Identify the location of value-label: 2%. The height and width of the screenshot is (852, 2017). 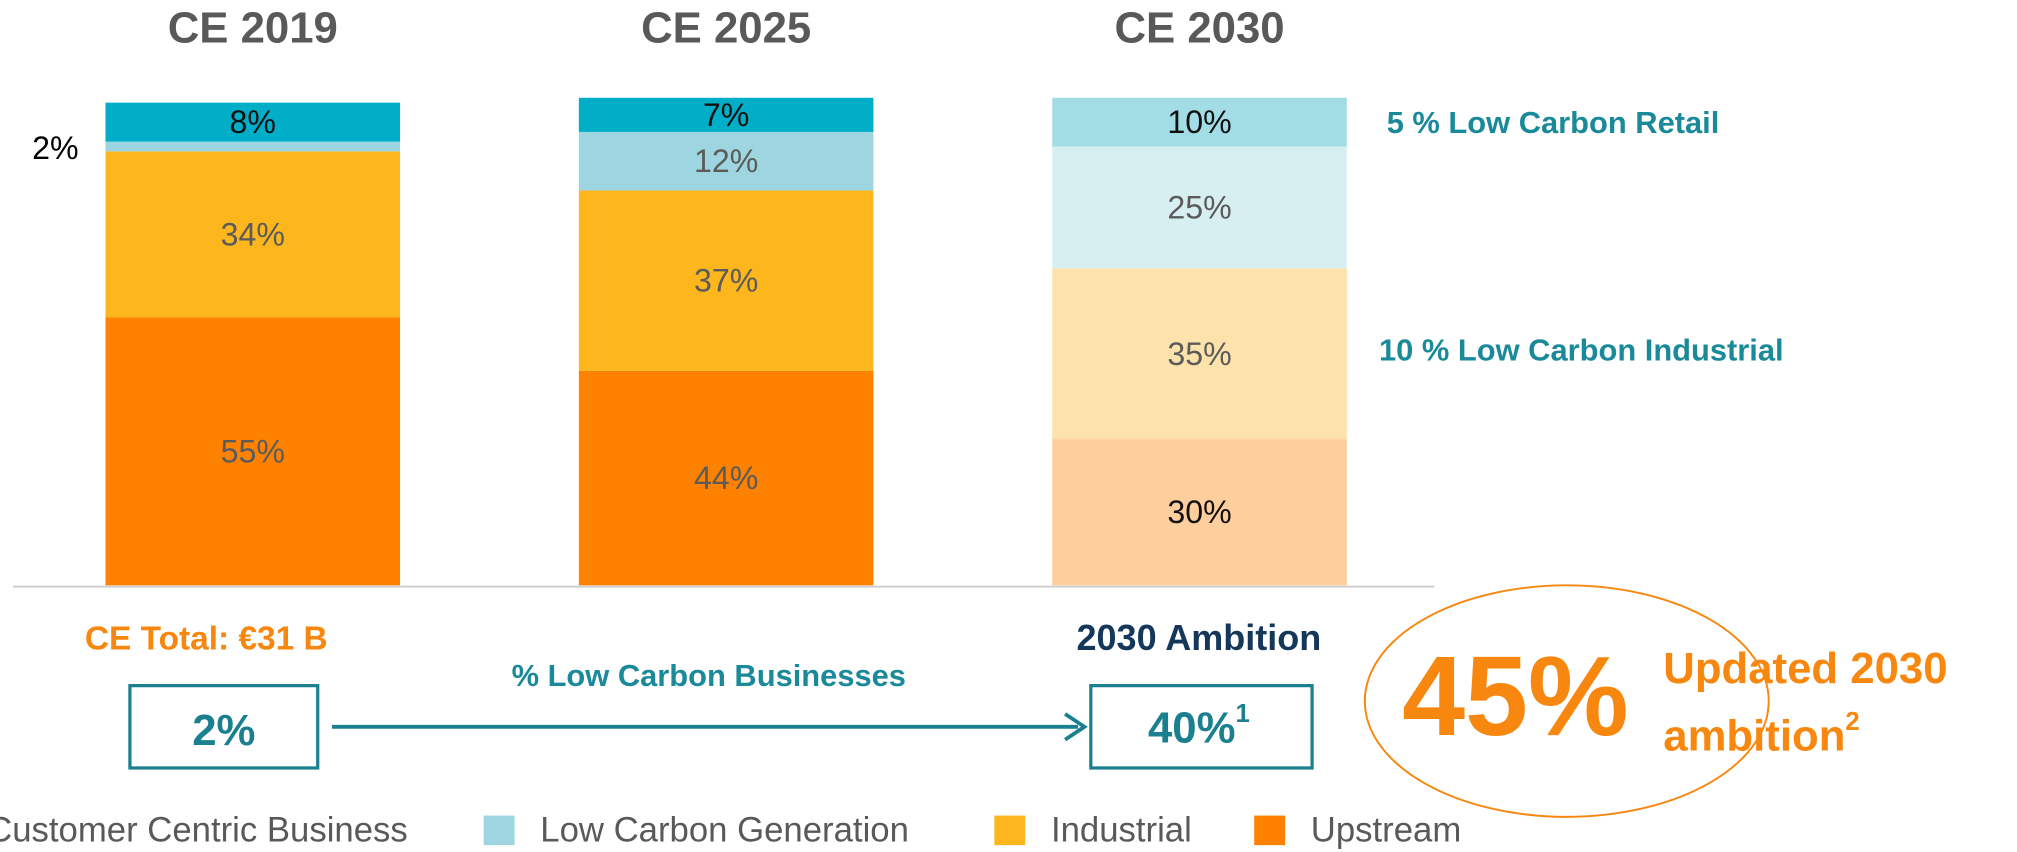
(55, 148).